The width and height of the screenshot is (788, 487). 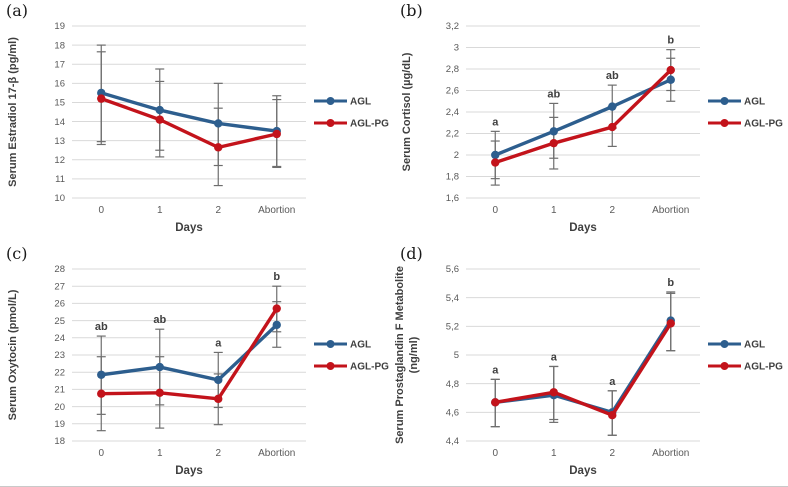 I want to click on y-tick-label: 22, so click(x=59, y=372).